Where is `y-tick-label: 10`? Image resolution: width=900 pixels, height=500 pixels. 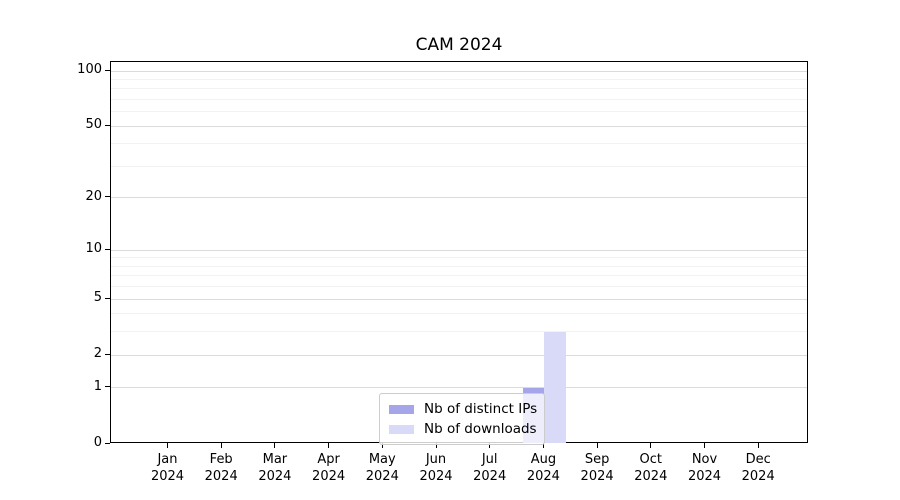 y-tick-label: 10 is located at coordinates (93, 249).